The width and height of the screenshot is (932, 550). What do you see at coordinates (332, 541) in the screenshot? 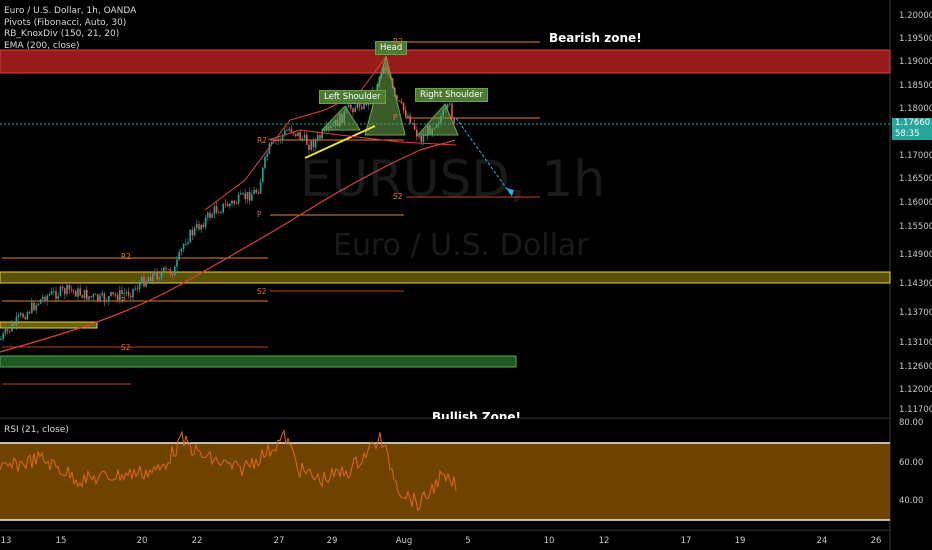
I see `time-tick-label: 29` at bounding box center [332, 541].